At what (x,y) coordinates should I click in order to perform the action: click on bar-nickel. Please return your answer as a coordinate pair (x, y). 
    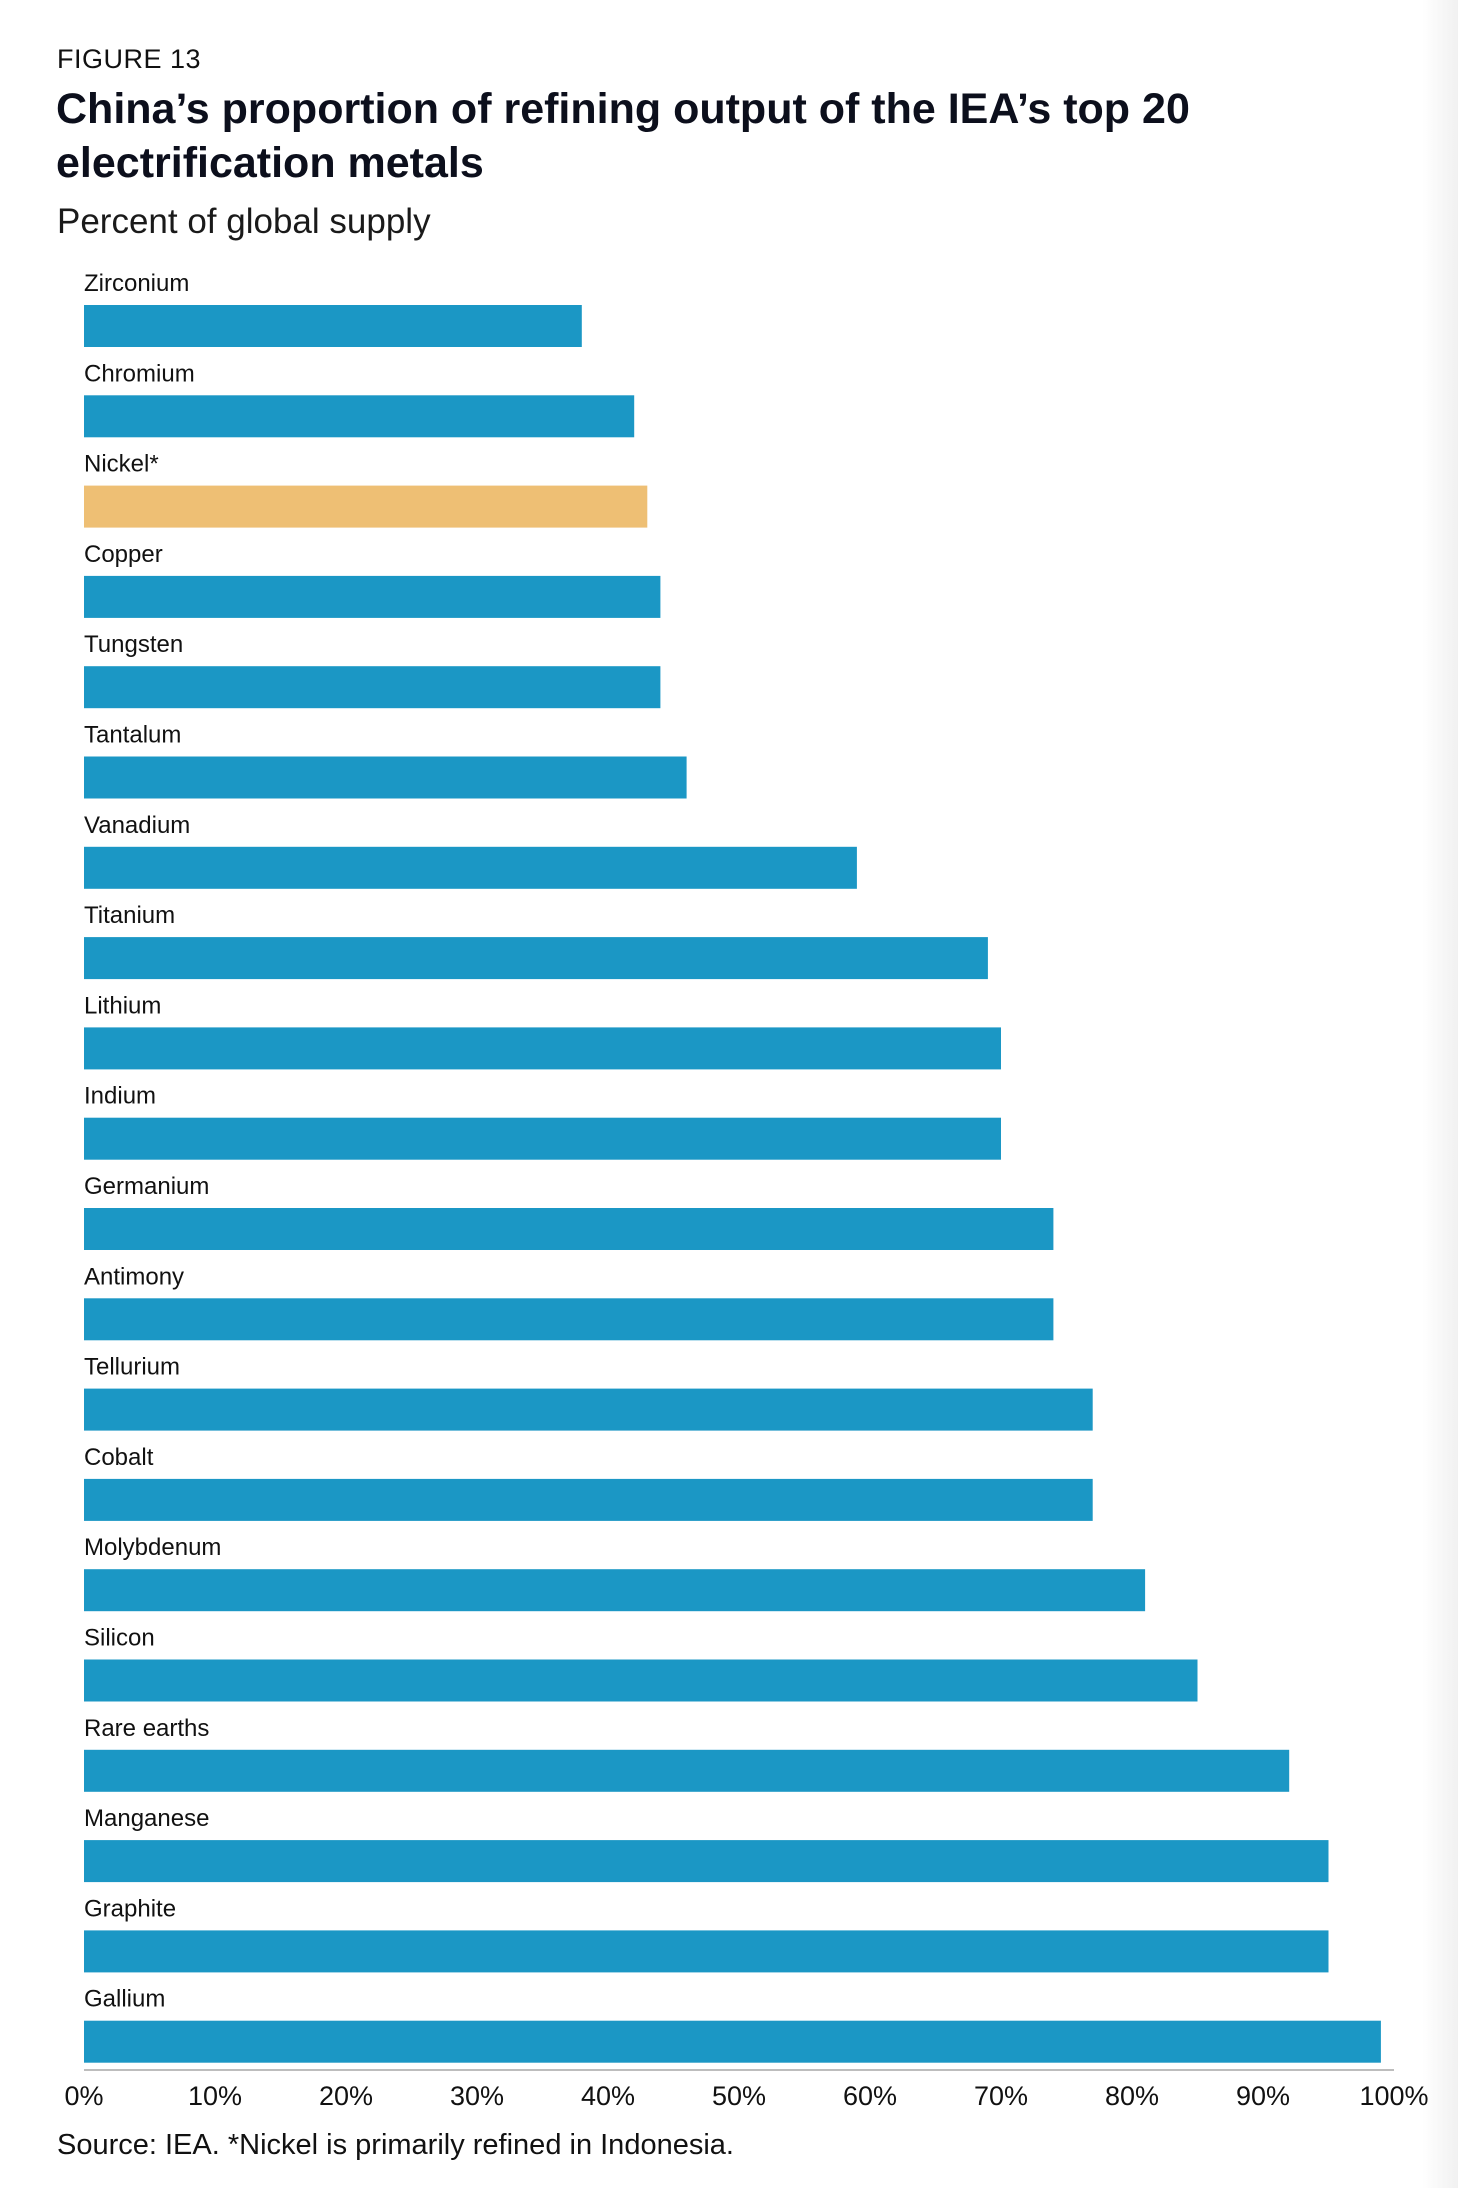
    Looking at the image, I should click on (366, 506).